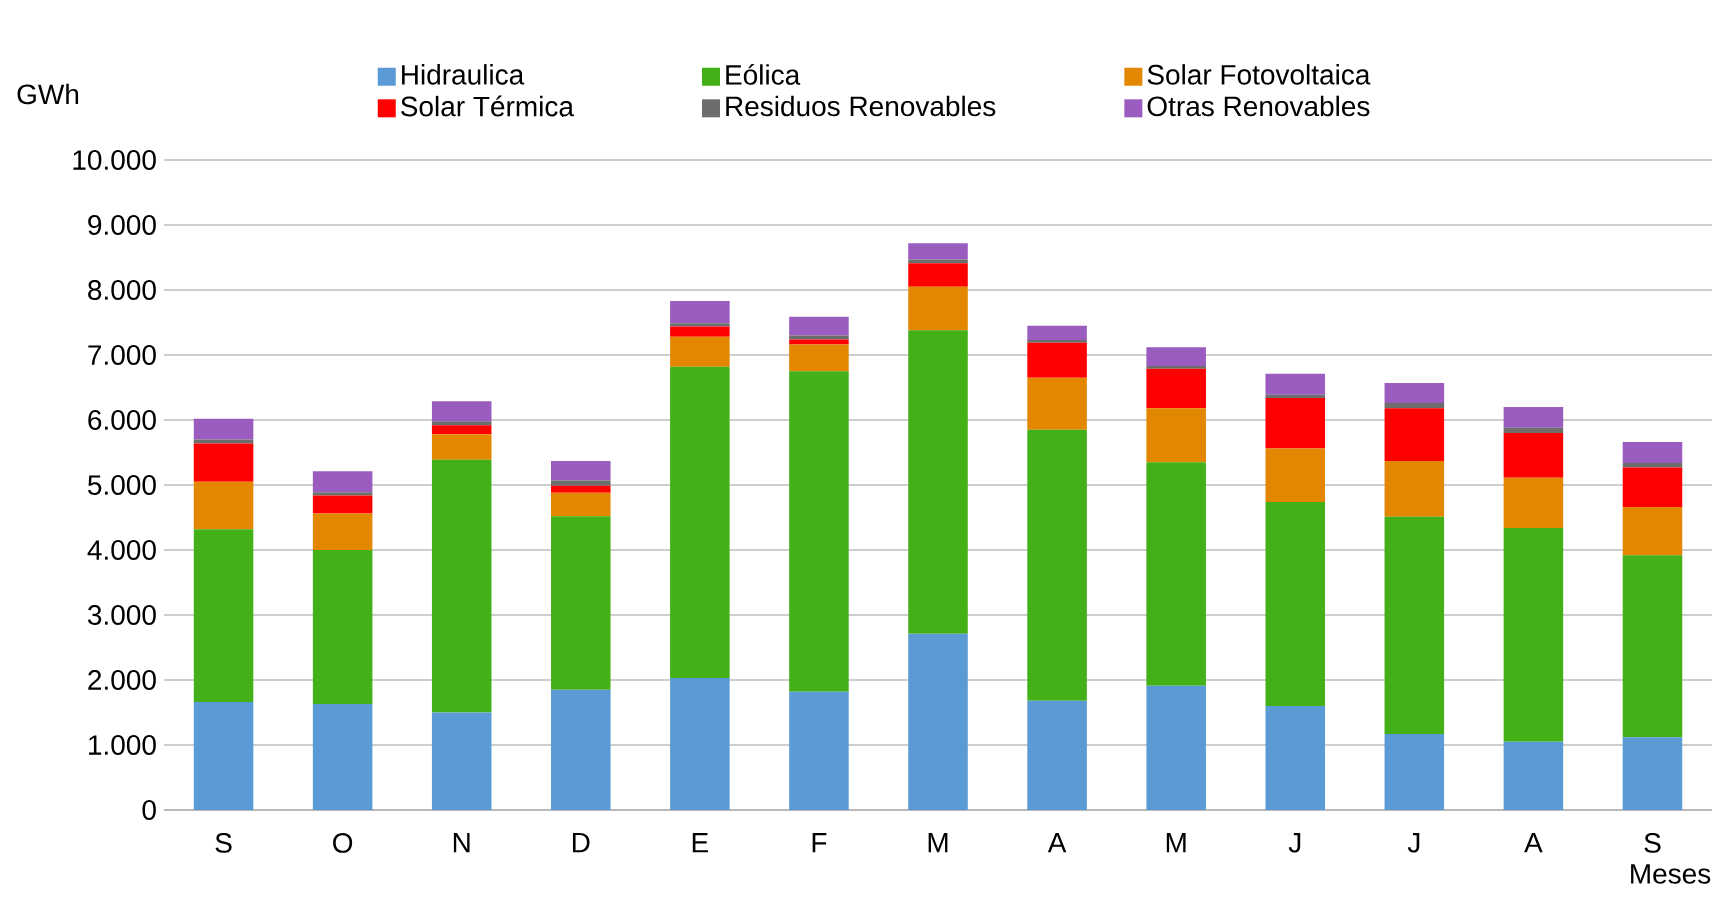 This screenshot has width=1713, height=914. Describe the element at coordinates (463, 74) in the screenshot. I see `legend-label: Hidraulica` at that location.